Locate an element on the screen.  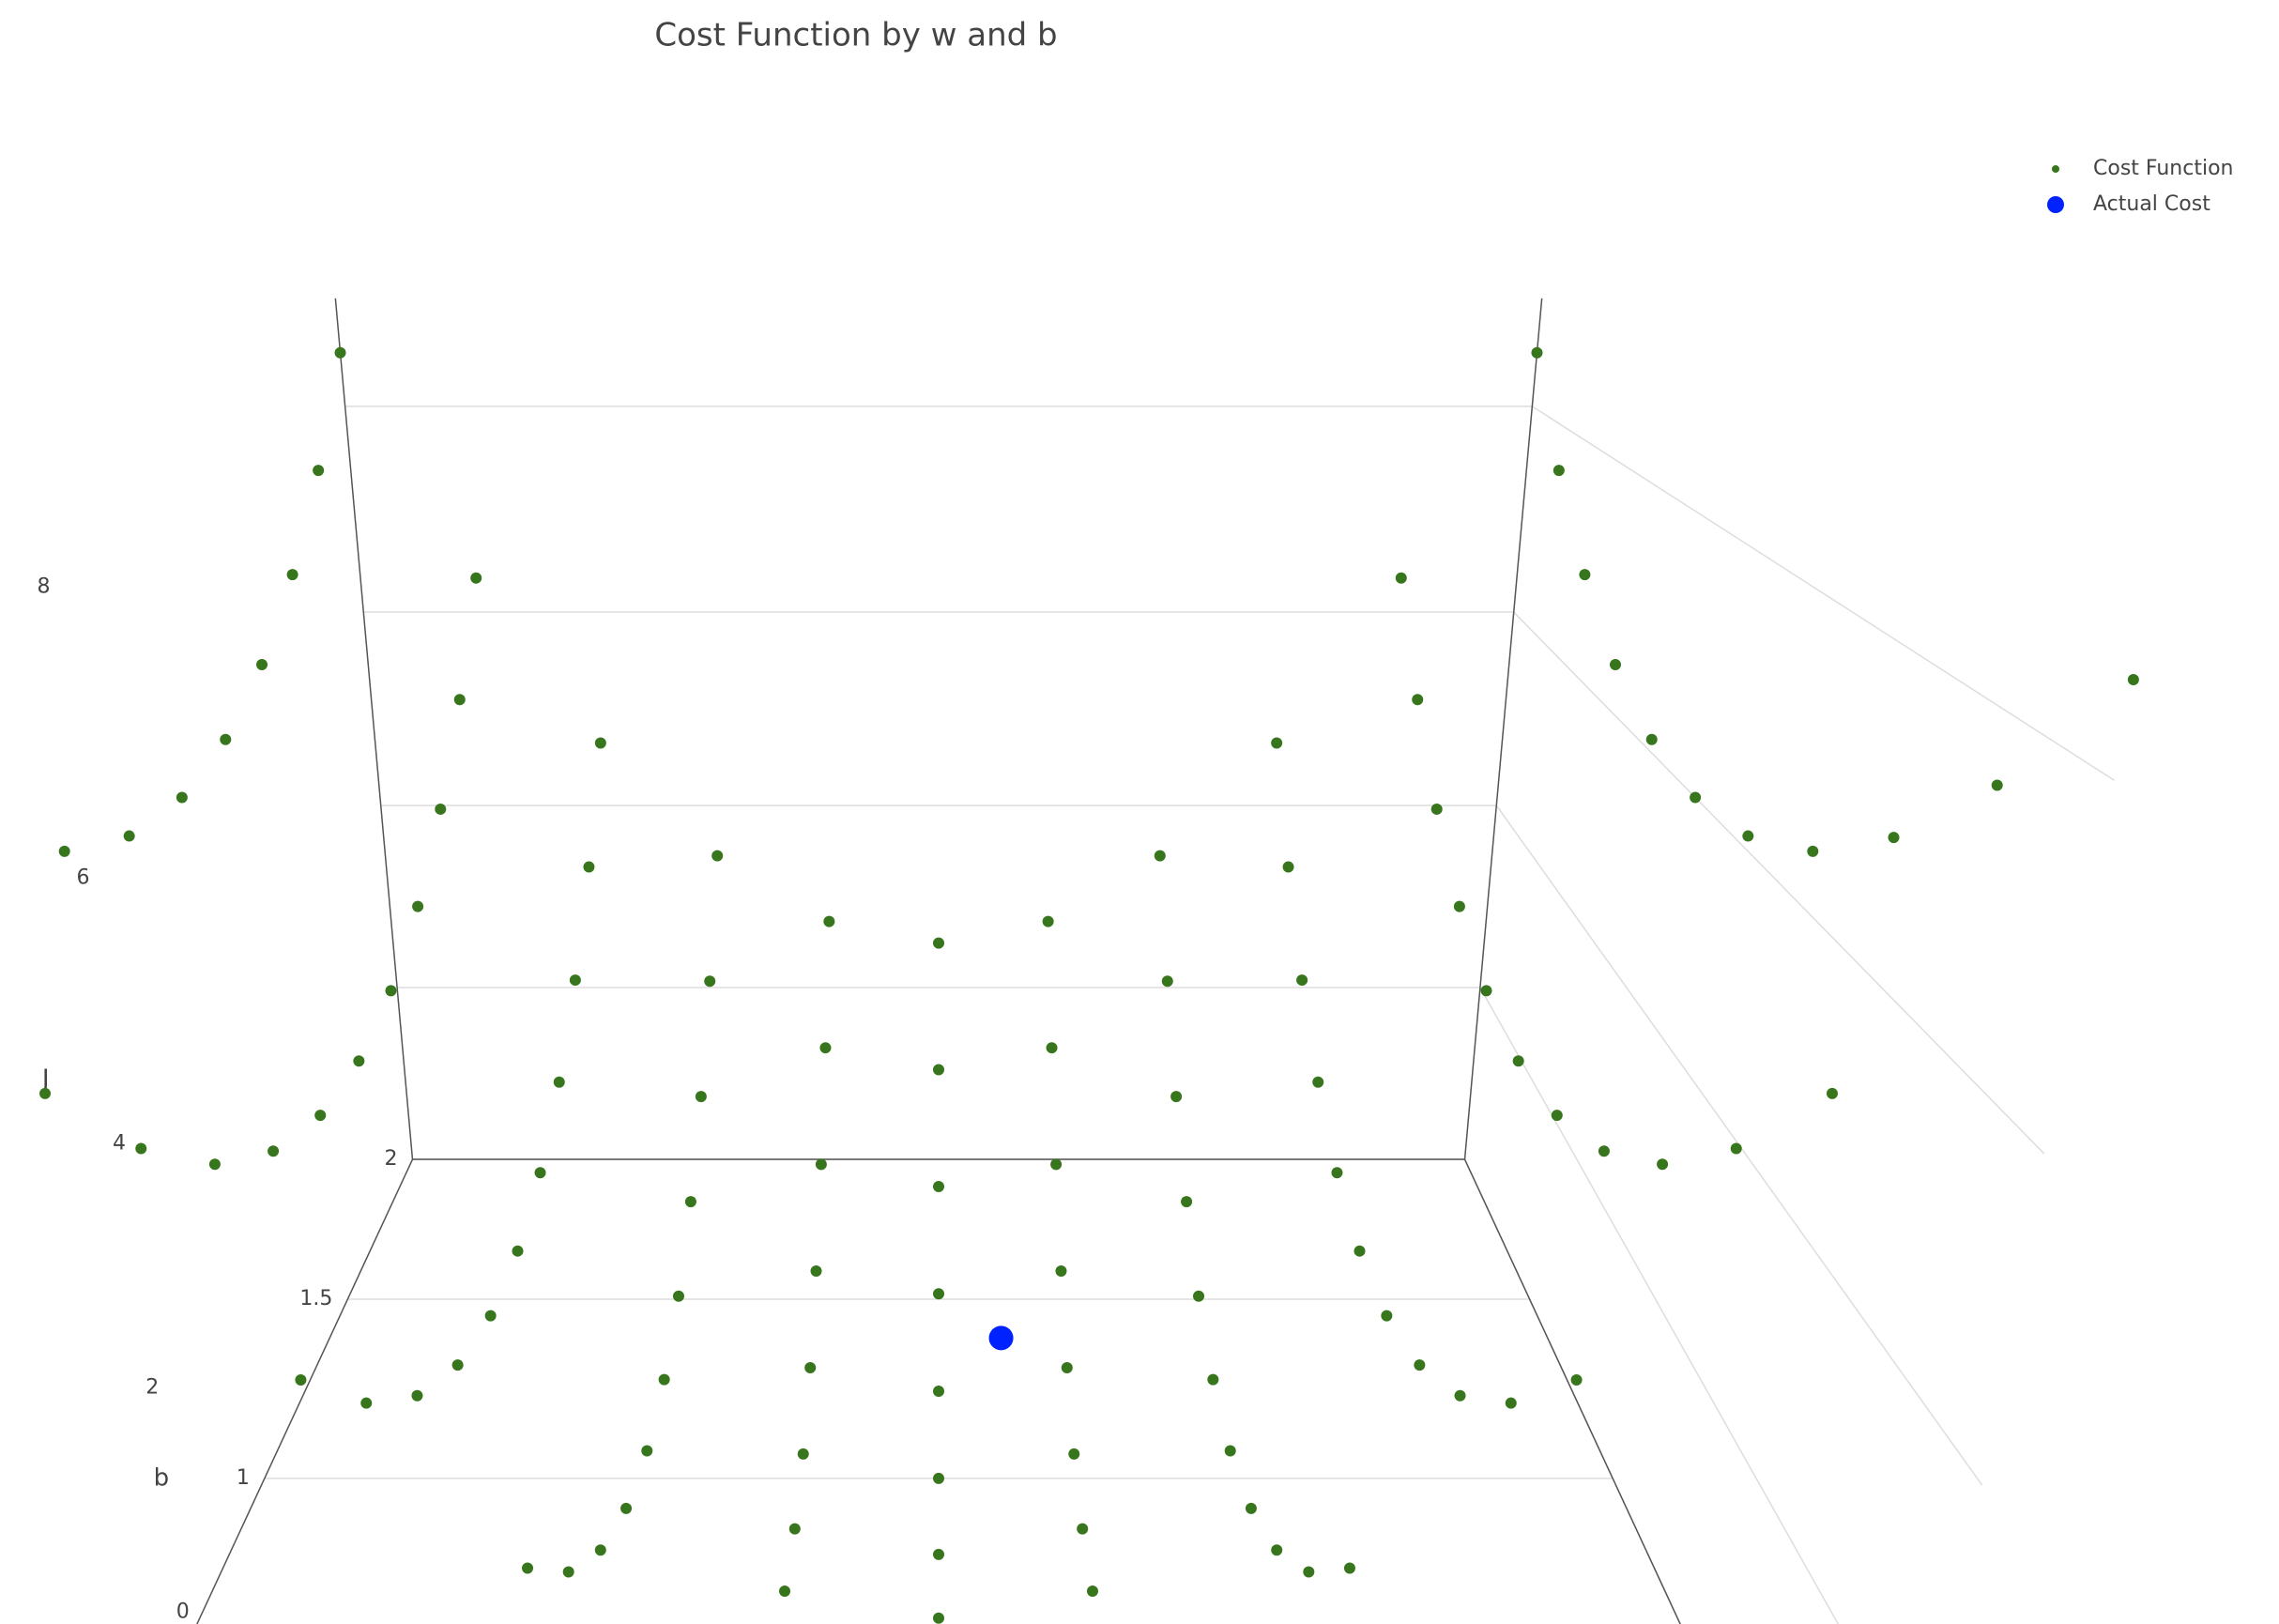
z-tick-label: 0 is located at coordinates (183, 1611).